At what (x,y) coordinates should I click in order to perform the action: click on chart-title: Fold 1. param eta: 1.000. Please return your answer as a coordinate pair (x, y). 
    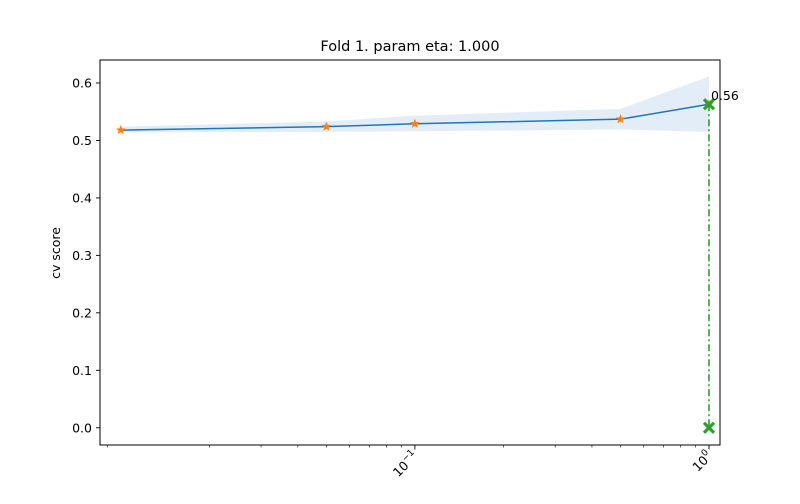
    Looking at the image, I should click on (409, 47).